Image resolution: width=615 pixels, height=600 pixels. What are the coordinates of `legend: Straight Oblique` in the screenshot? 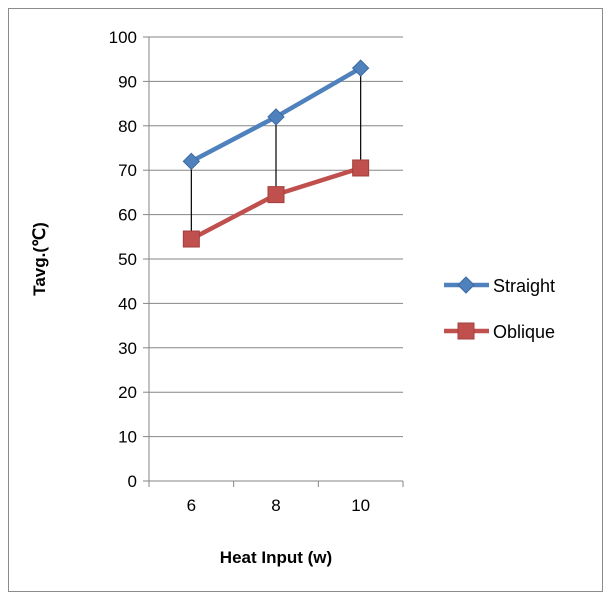 It's located at (499, 309).